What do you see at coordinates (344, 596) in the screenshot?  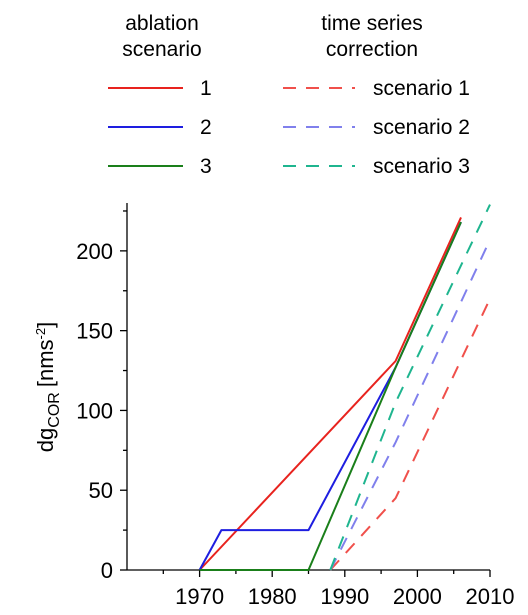 I see `x-tick-label: 1990` at bounding box center [344, 596].